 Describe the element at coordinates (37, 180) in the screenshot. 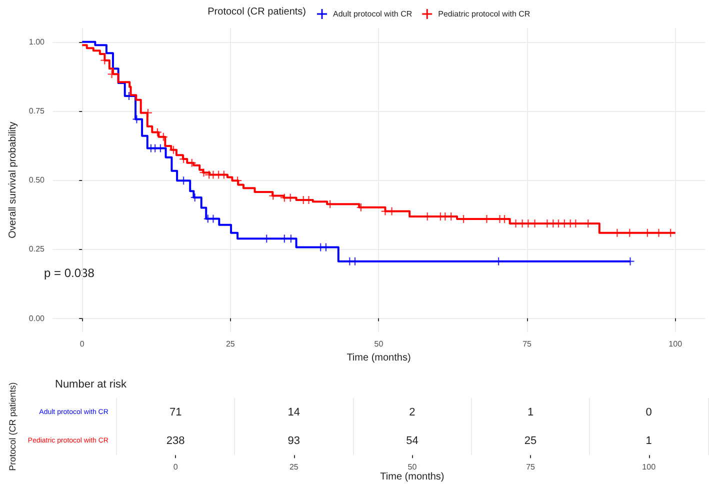

I see `y-tick-label: 0.50` at that location.